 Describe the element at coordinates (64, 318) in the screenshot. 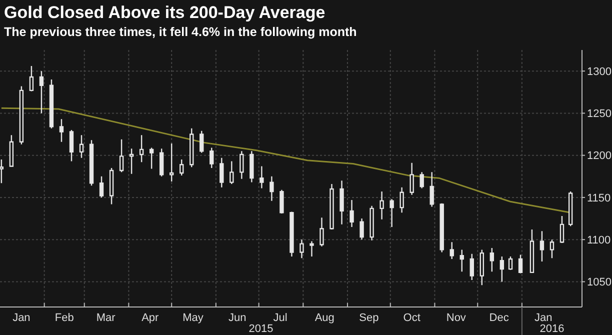

I see `x-tick-label: Feb` at that location.